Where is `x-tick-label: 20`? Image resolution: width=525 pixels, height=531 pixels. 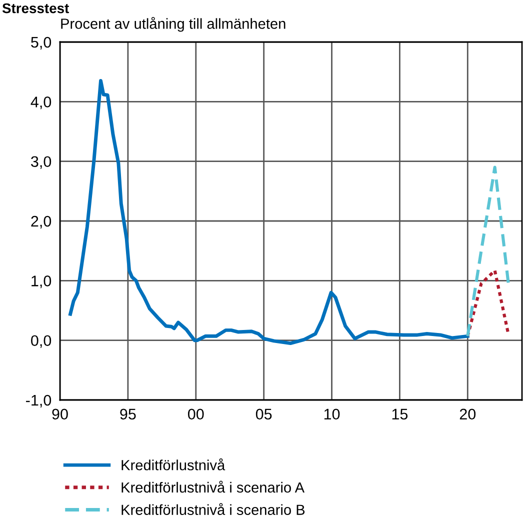 x-tick-label: 20 is located at coordinates (468, 414).